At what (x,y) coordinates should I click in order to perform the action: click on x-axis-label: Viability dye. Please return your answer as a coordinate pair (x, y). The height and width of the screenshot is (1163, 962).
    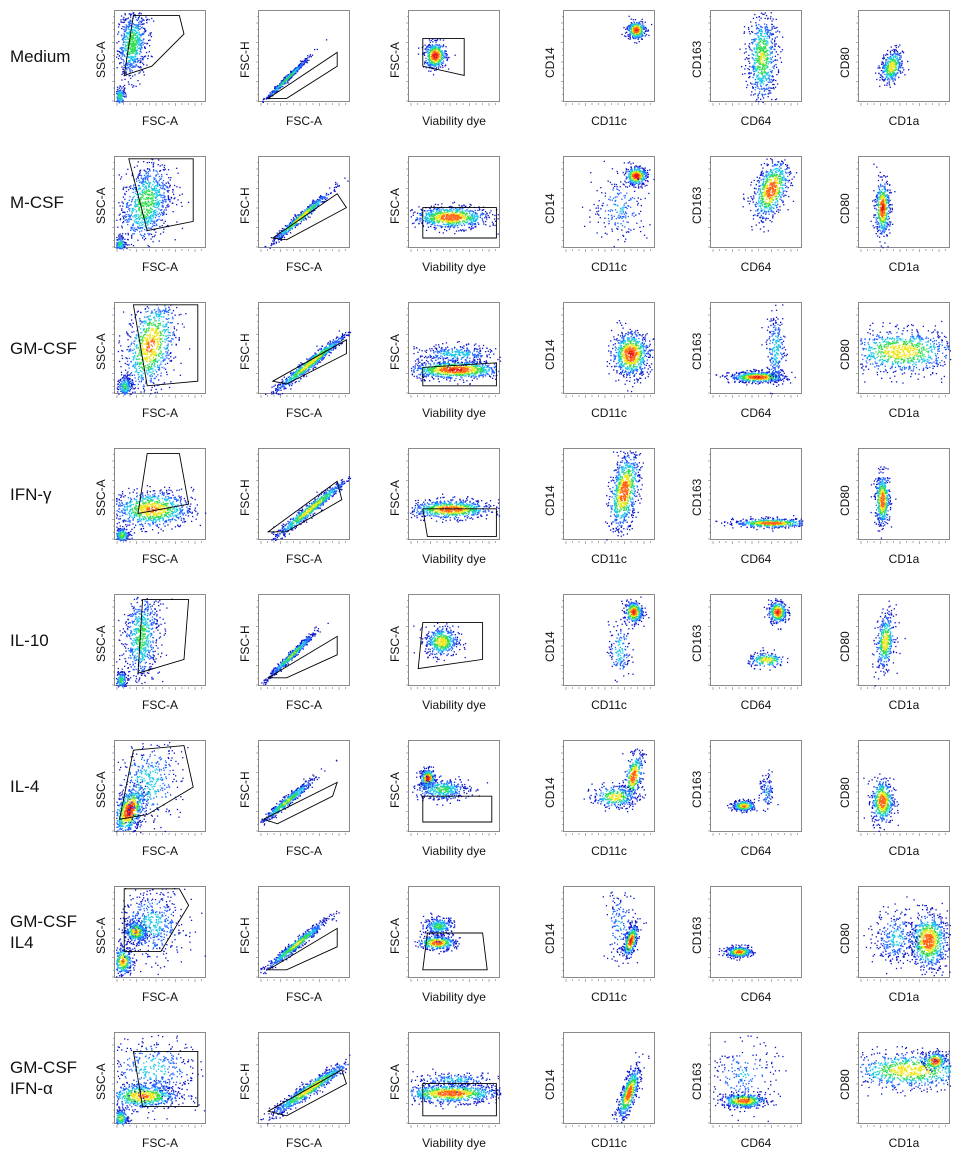
    Looking at the image, I should click on (454, 851).